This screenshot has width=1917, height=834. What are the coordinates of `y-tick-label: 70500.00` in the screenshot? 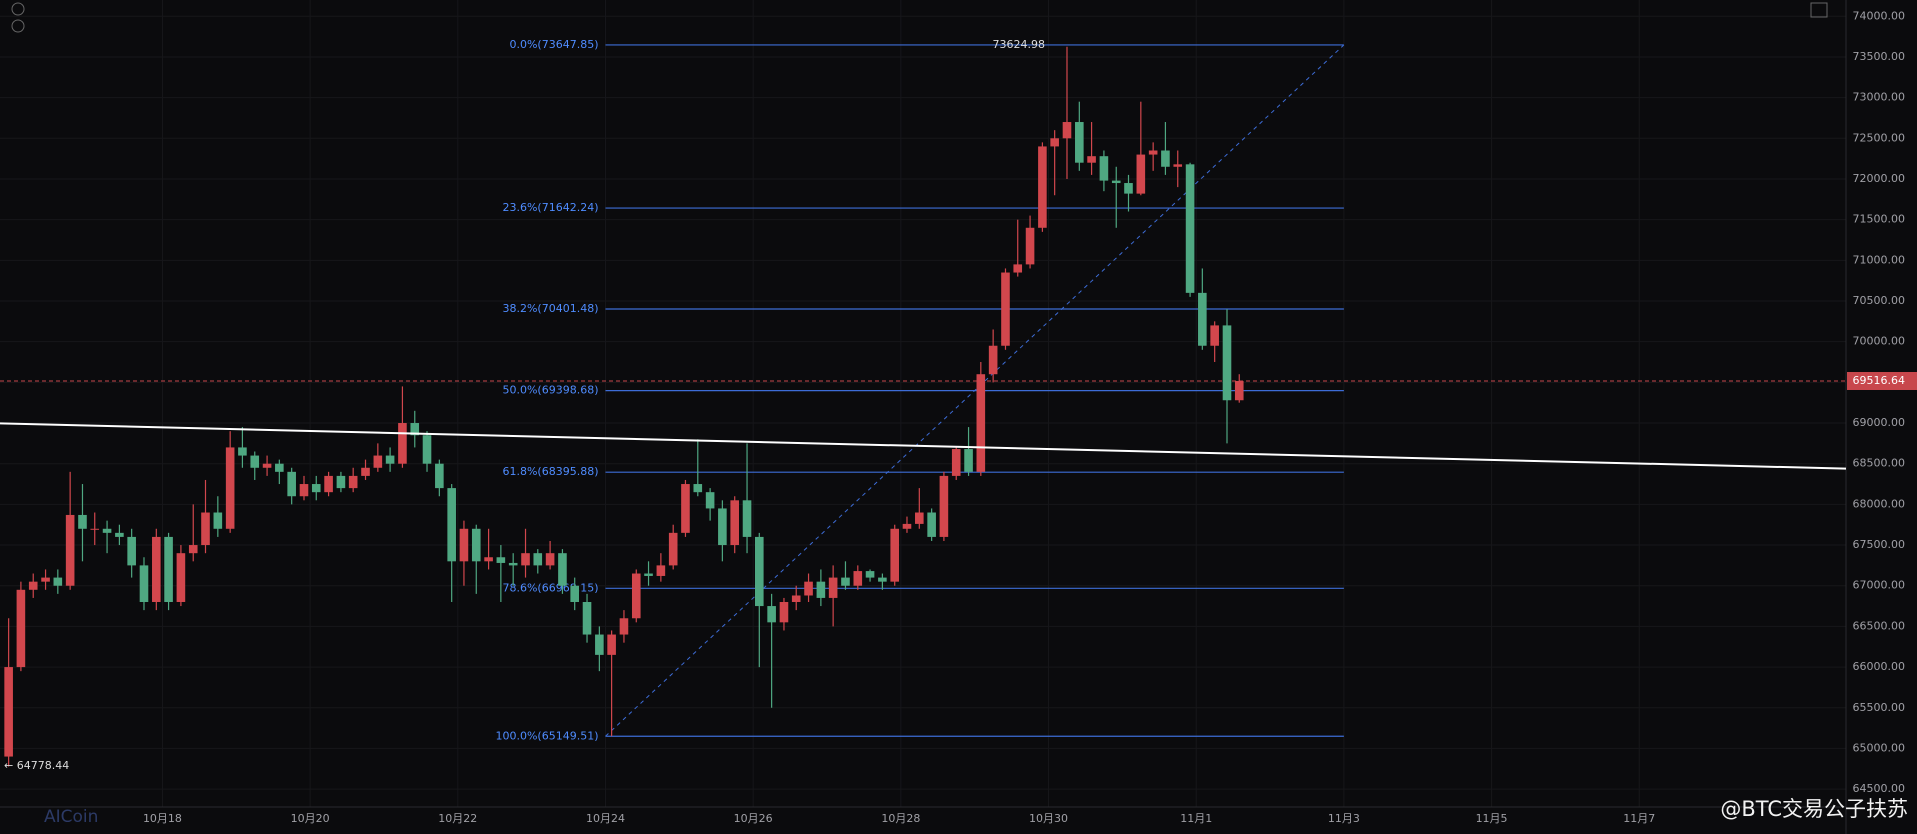 It's located at (1879, 300).